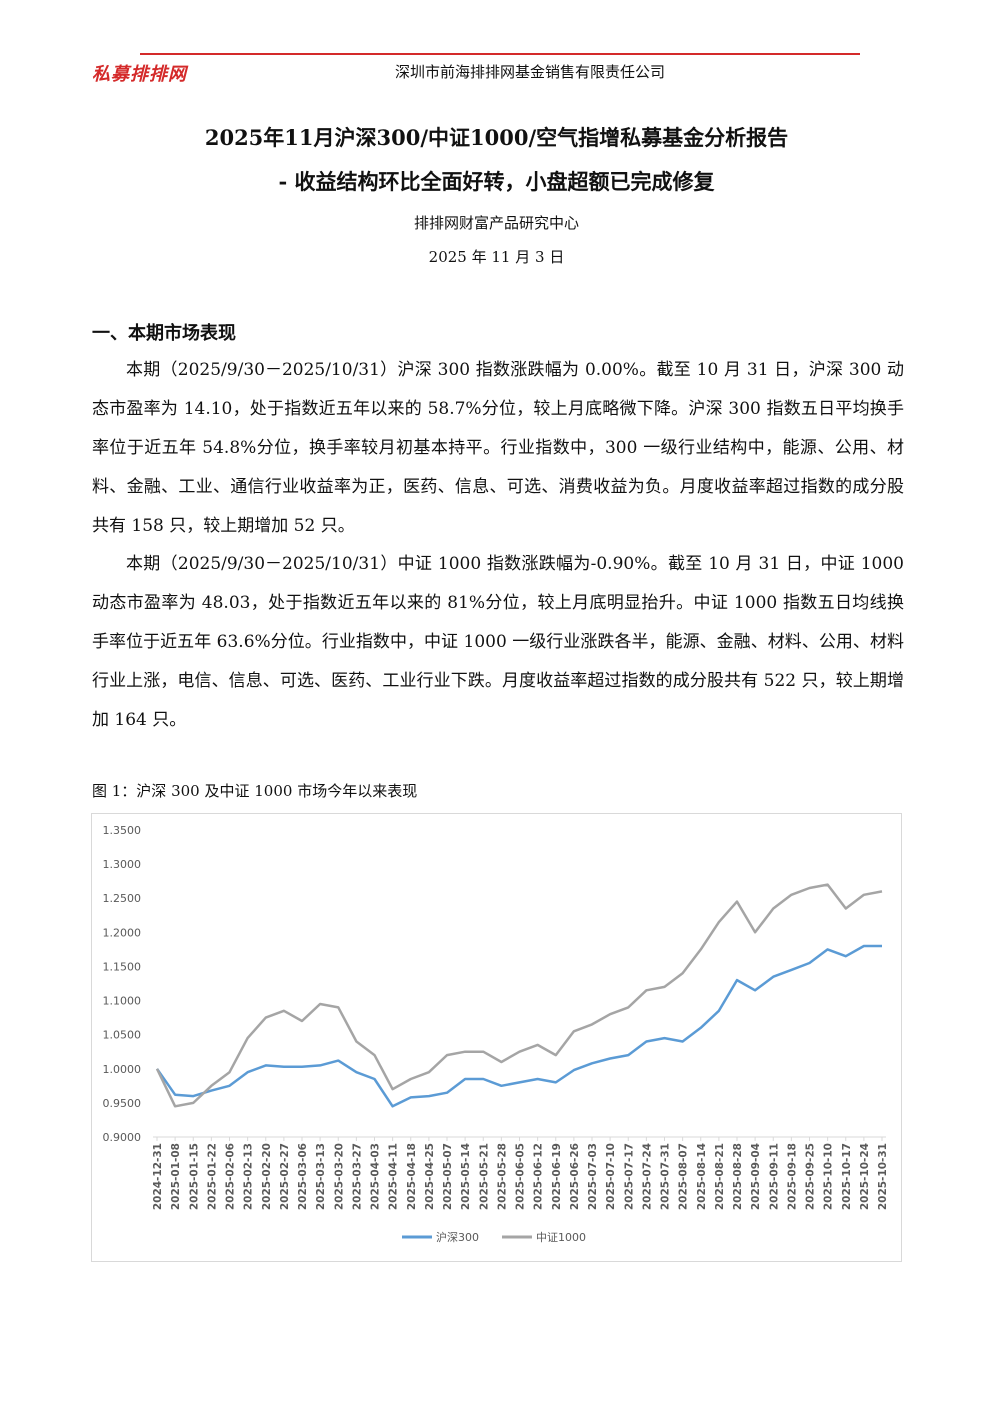  What do you see at coordinates (357, 1176) in the screenshot?
I see `x-tick-label: 2025-03-27` at bounding box center [357, 1176].